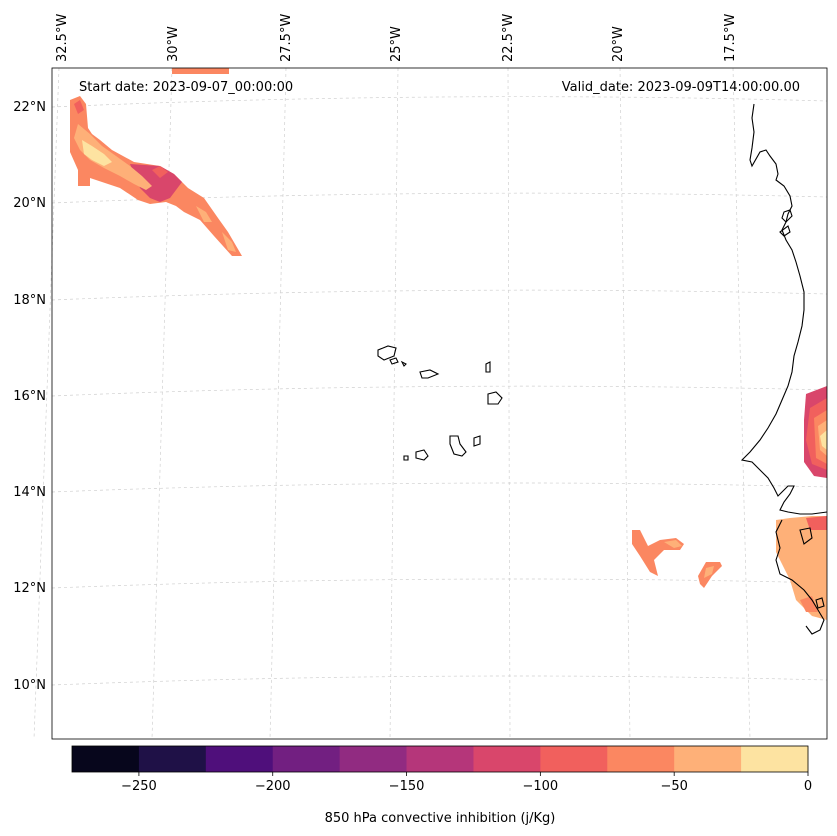  What do you see at coordinates (403, 363) in the screenshot?
I see `island-santa-luzia` at bounding box center [403, 363].